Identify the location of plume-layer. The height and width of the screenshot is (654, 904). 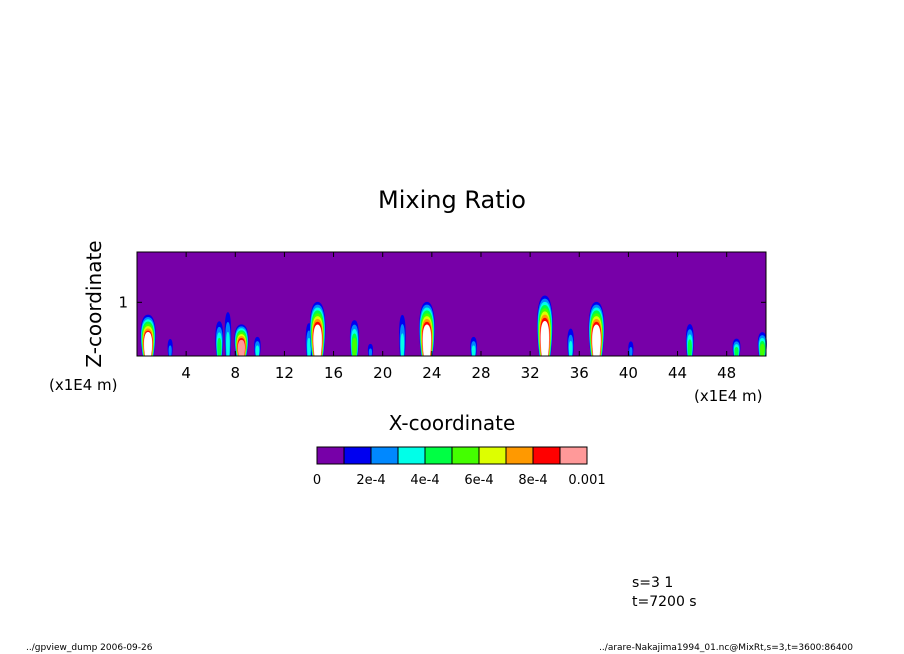
(453, 325).